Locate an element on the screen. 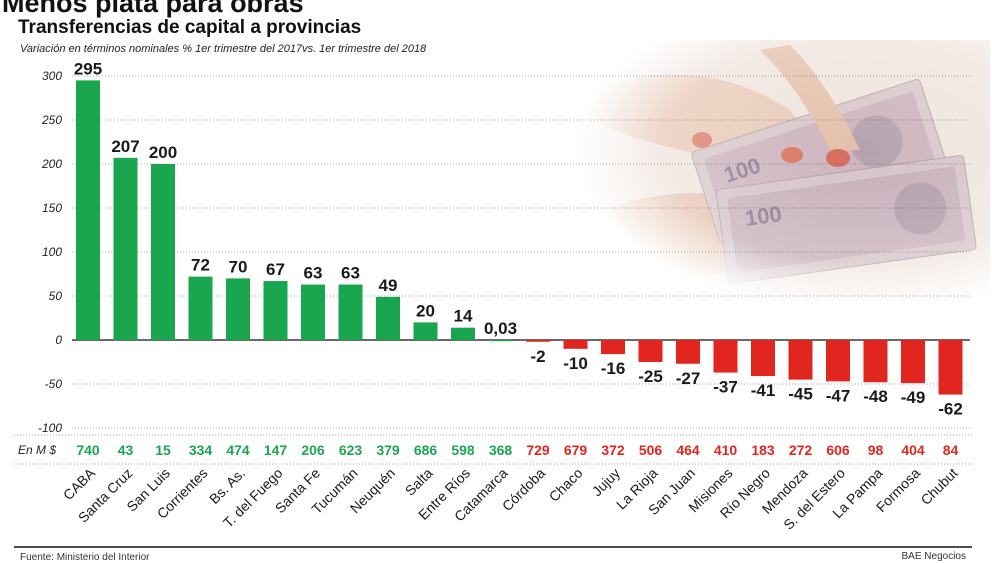 This screenshot has width=992, height=563. amount-label: 740 is located at coordinates (88, 450).